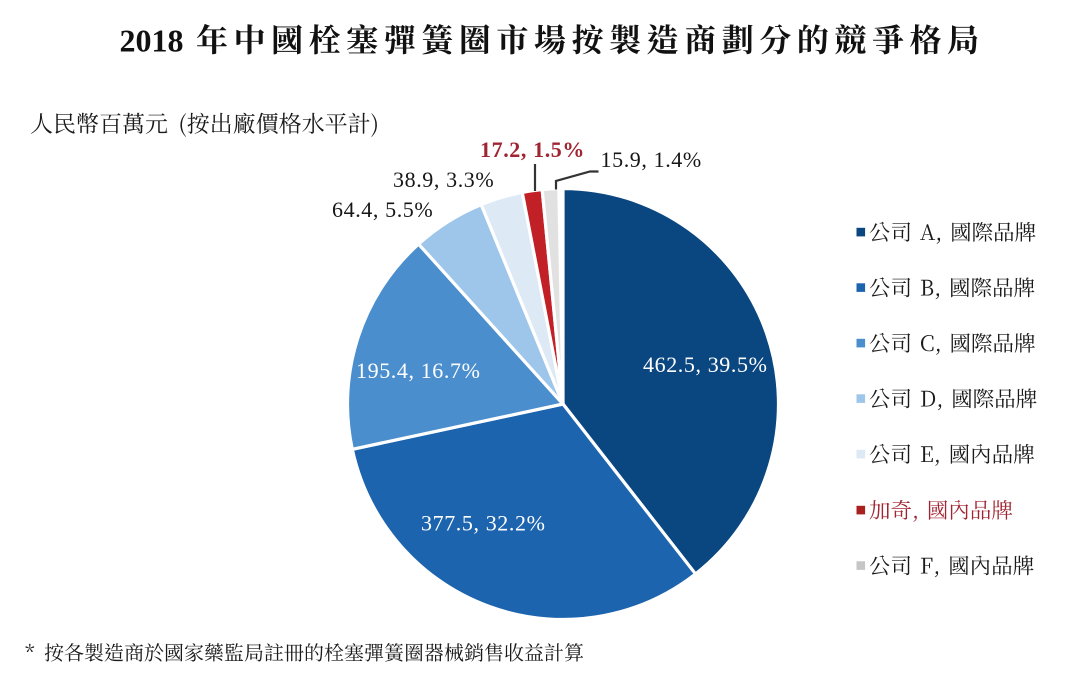  Describe the element at coordinates (418, 370) in the screenshot. I see `svg-text: 195.4, 16.7%` at that location.